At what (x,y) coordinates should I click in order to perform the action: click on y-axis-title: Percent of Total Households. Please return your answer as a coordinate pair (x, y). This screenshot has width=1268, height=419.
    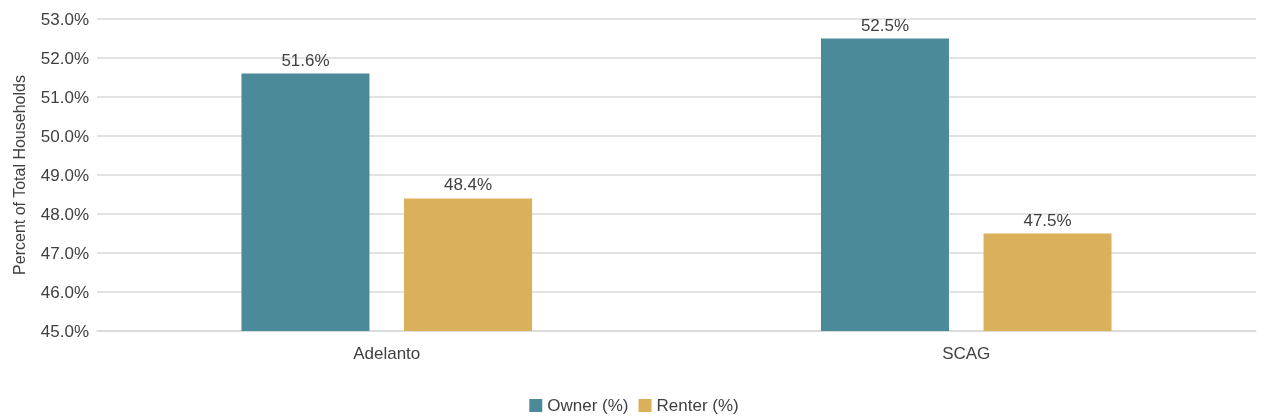
    Looking at the image, I should click on (19, 175).